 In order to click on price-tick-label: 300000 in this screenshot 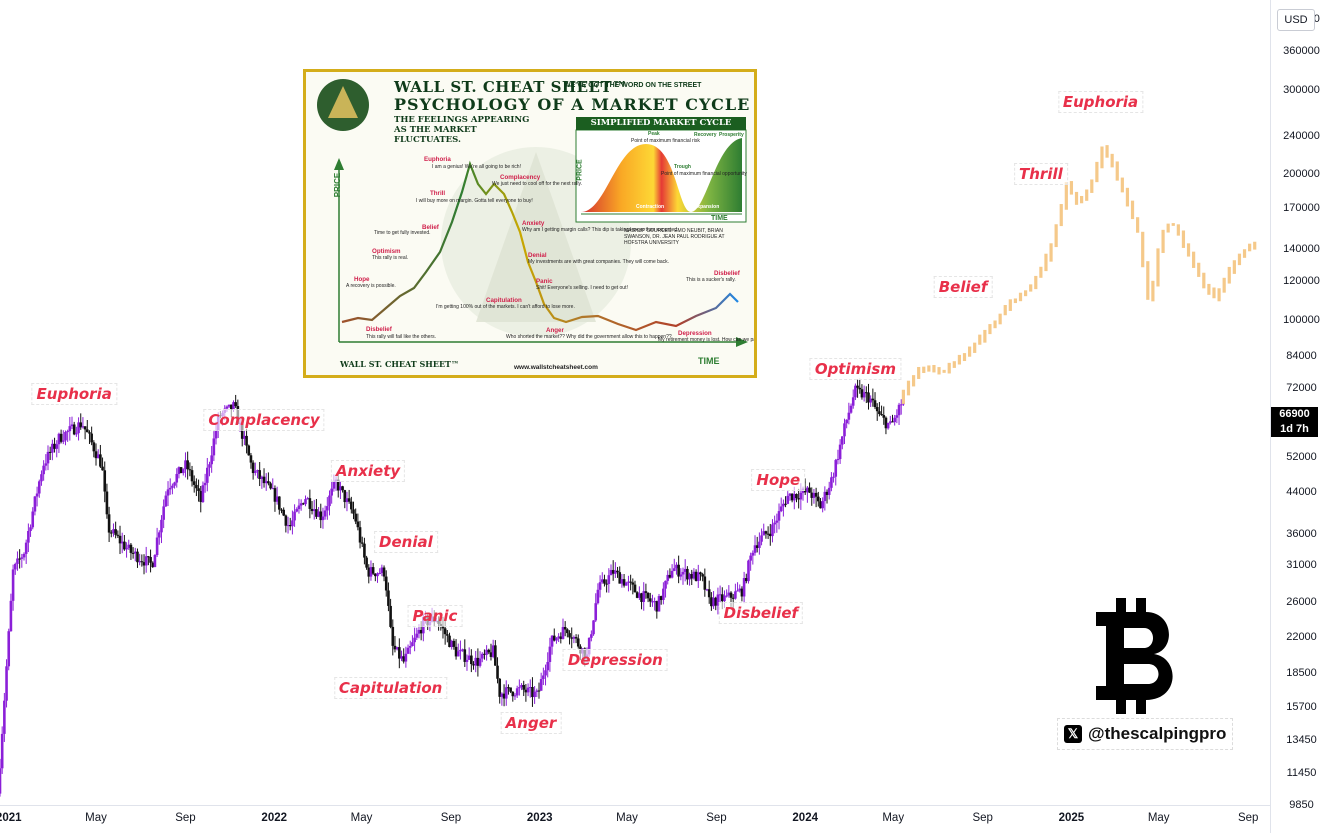, I will do `click(1301, 89)`.